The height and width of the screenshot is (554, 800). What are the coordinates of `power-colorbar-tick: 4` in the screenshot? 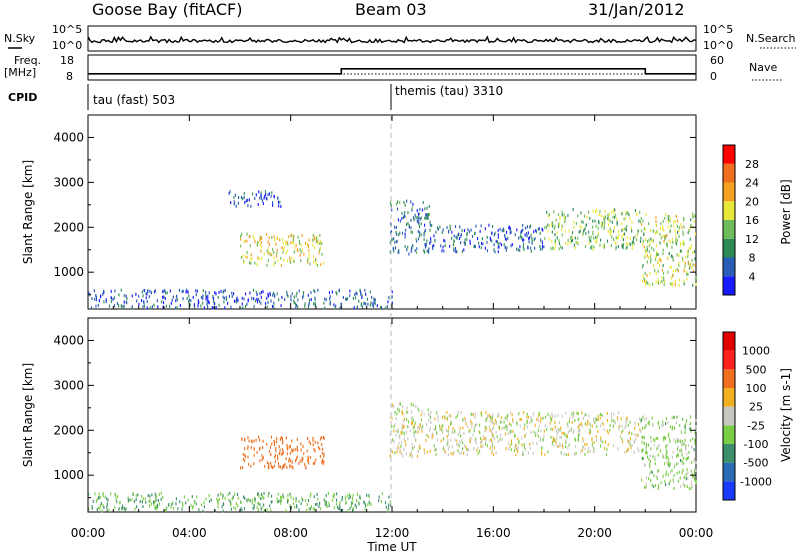 It's located at (752, 276).